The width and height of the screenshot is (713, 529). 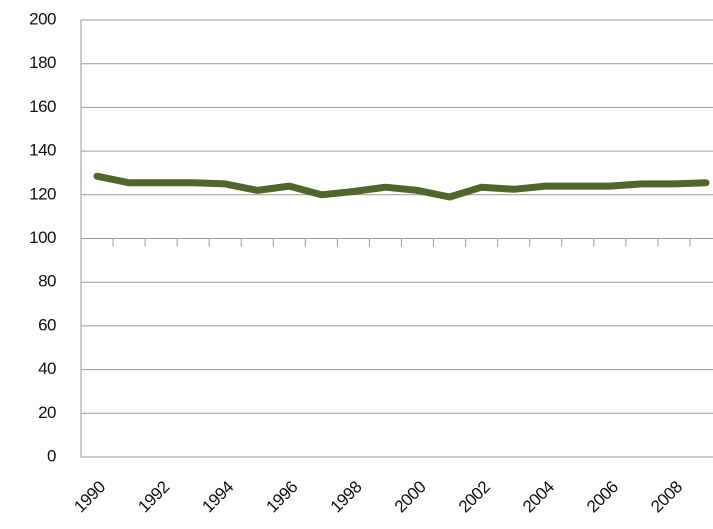 What do you see at coordinates (282, 497) in the screenshot?
I see `x-tick-label: 1996` at bounding box center [282, 497].